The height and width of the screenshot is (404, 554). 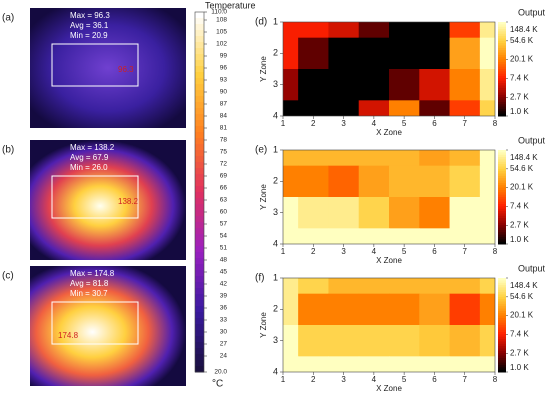 I want to click on x-tick-label: 8, so click(x=495, y=379).